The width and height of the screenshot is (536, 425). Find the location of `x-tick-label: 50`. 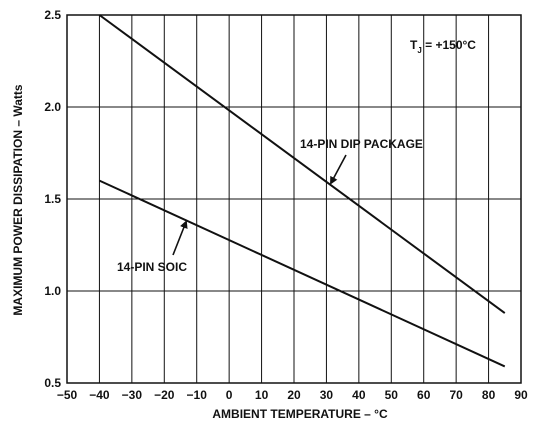

x-tick-label: 50 is located at coordinates (392, 395).